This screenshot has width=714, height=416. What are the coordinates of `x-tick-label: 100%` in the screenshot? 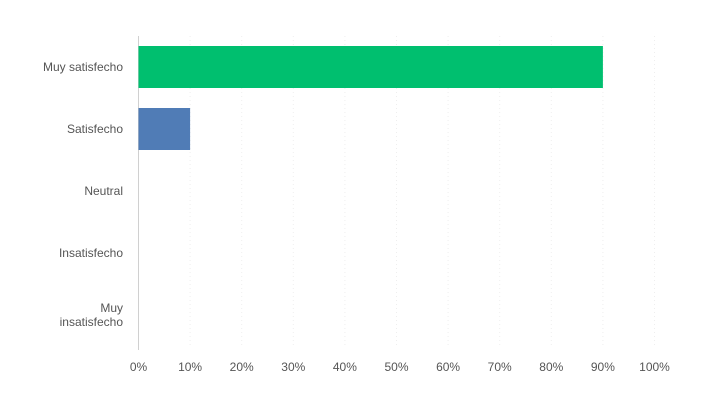 It's located at (654, 367).